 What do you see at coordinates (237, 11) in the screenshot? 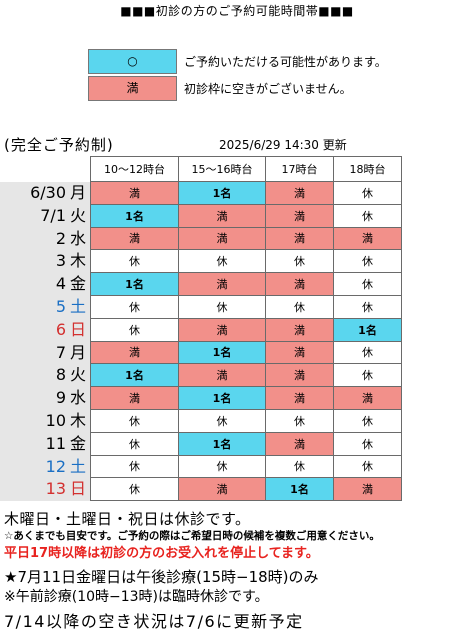
I see `page-title: ■■■初診の方のご予約可能時間帯■■■` at bounding box center [237, 11].